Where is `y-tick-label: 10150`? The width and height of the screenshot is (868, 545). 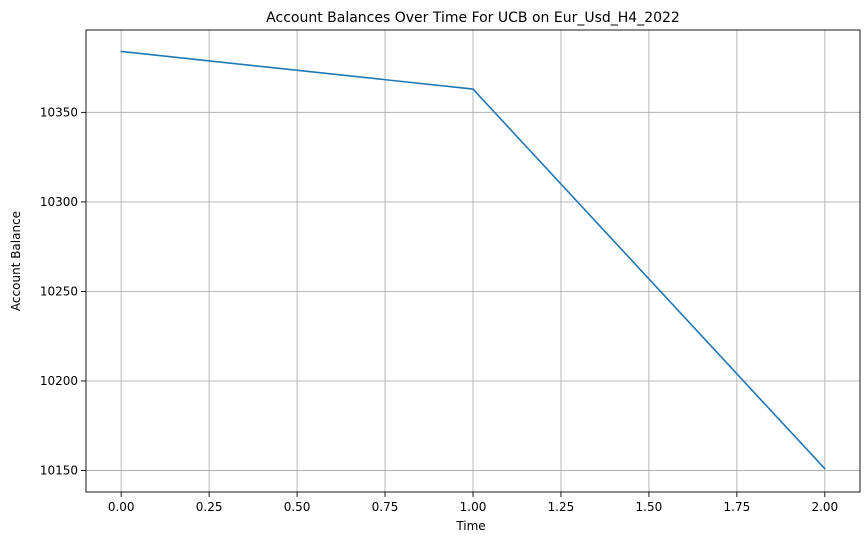 y-tick-label: 10150 is located at coordinates (59, 471).